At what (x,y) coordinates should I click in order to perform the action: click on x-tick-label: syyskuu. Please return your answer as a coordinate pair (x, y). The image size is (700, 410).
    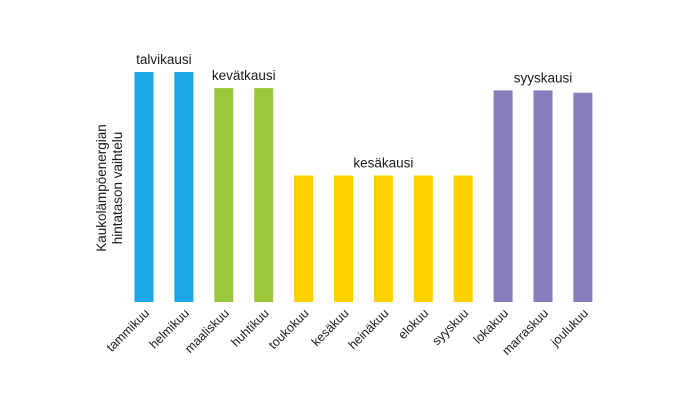
    Looking at the image, I should click on (450, 327).